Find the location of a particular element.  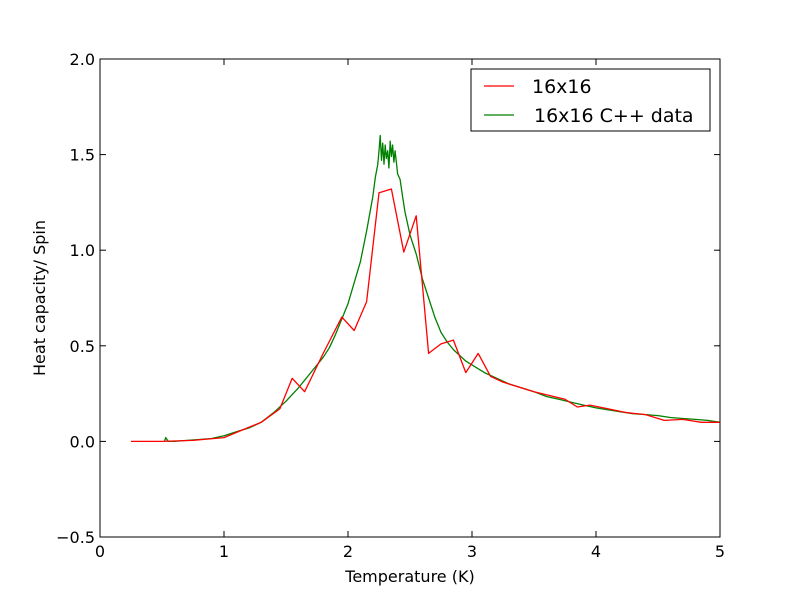

legend-label-16x16-cpp: 16x16 C++ data is located at coordinates (614, 116).